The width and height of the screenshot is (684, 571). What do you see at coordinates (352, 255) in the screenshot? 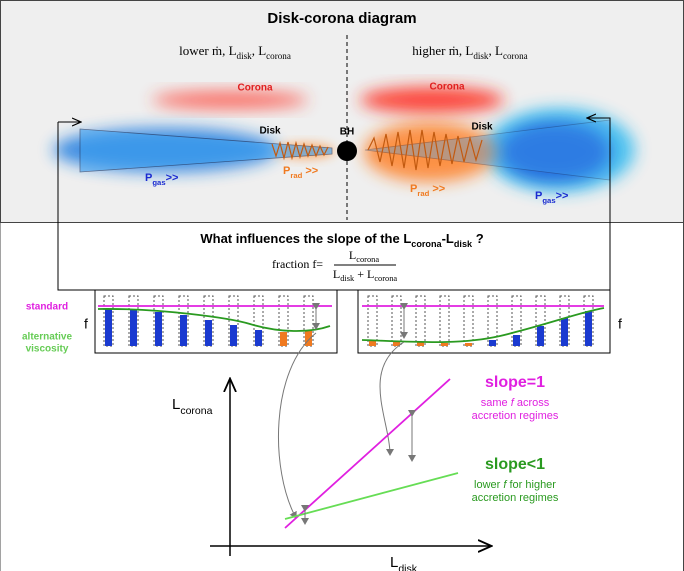
I see `fraction-numerator-part: L` at bounding box center [352, 255].